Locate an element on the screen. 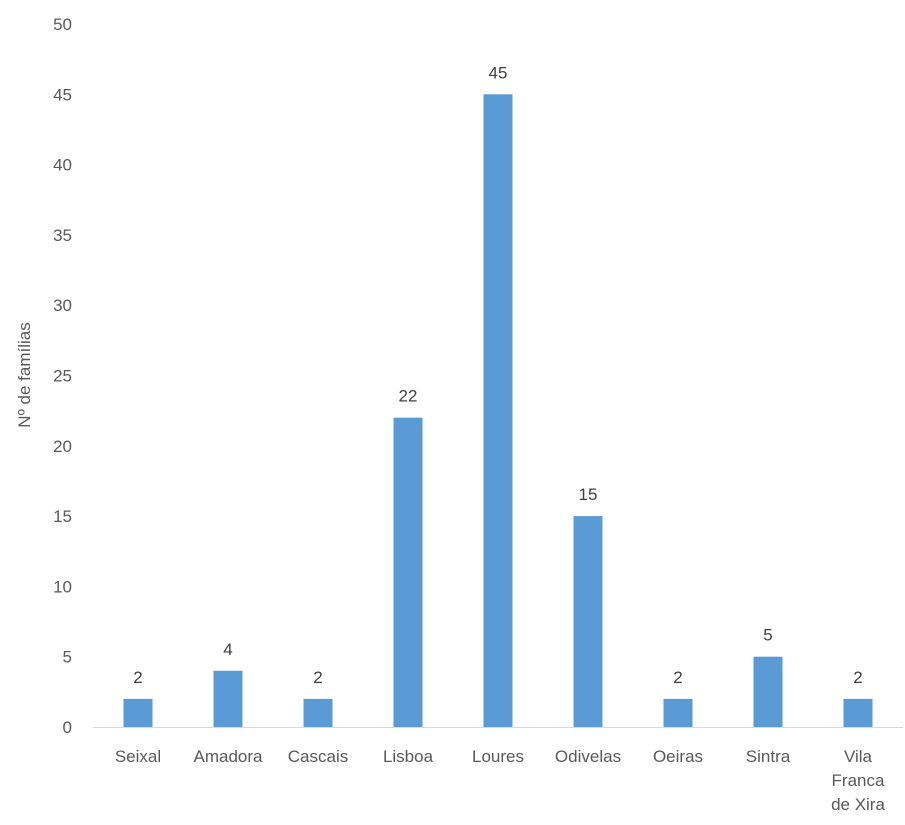 This screenshot has width=905, height=825. y-axis-label: Nº de famílias is located at coordinates (24, 374).